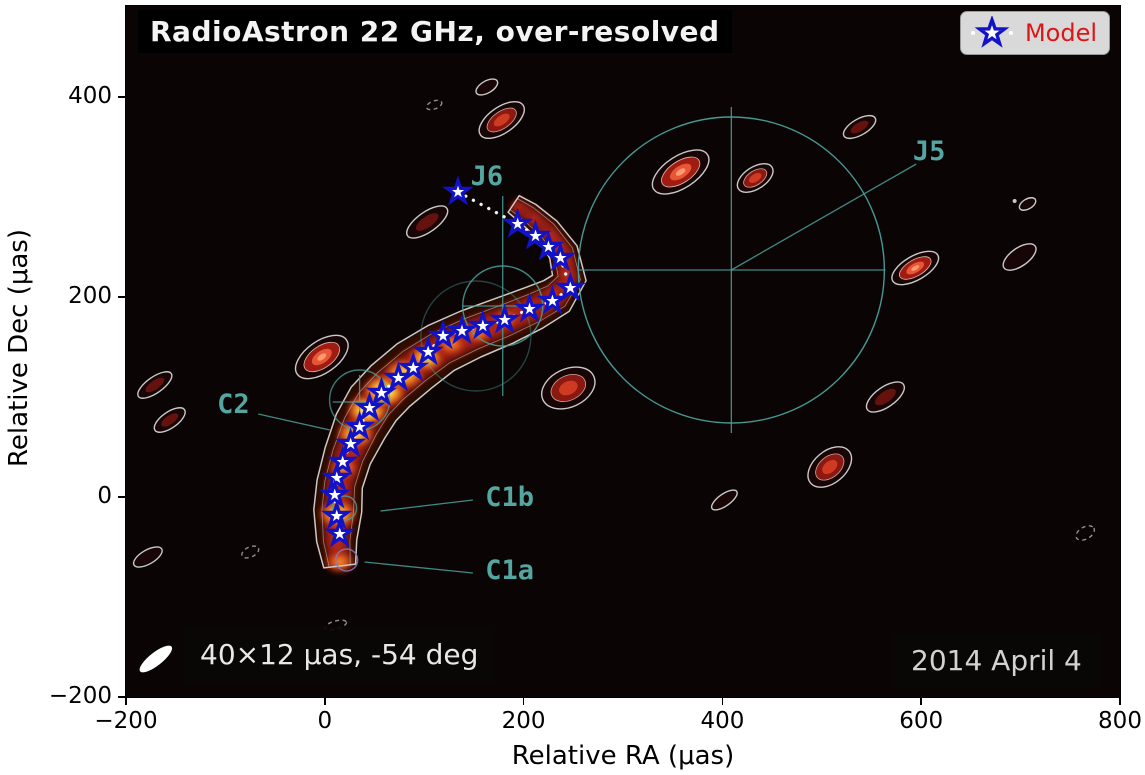 The width and height of the screenshot is (1145, 775). What do you see at coordinates (104, 496) in the screenshot?
I see `y-tick-label: 0` at bounding box center [104, 496].